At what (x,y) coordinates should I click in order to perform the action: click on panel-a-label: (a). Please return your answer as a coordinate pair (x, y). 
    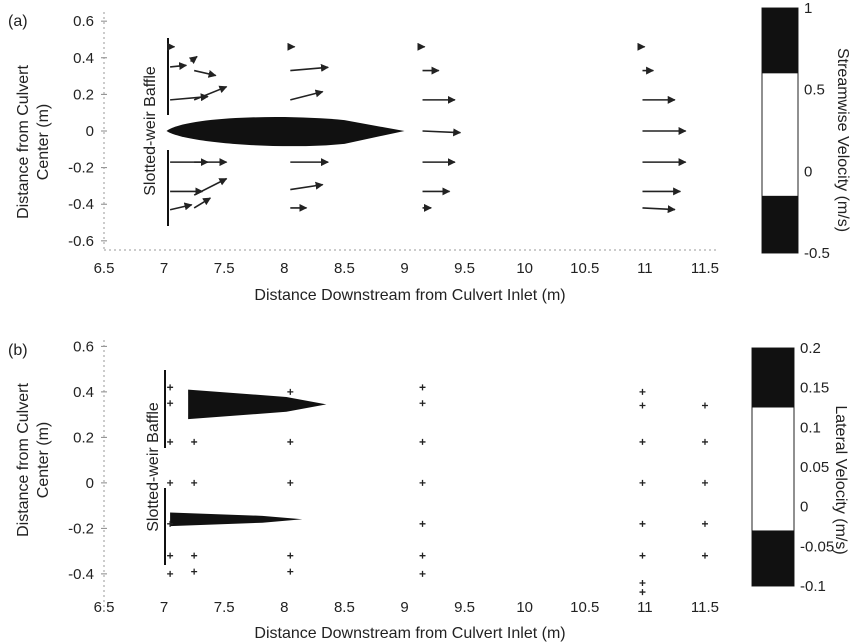
    Looking at the image, I should click on (18, 21).